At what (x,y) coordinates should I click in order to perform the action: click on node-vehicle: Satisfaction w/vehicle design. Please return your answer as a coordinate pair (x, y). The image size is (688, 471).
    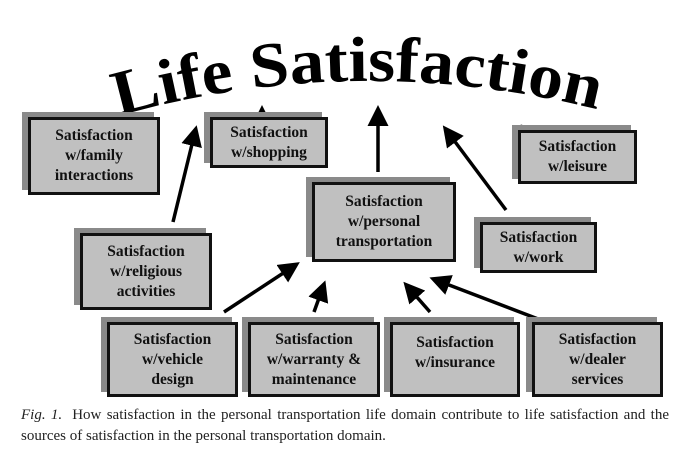
    Looking at the image, I should click on (172, 359).